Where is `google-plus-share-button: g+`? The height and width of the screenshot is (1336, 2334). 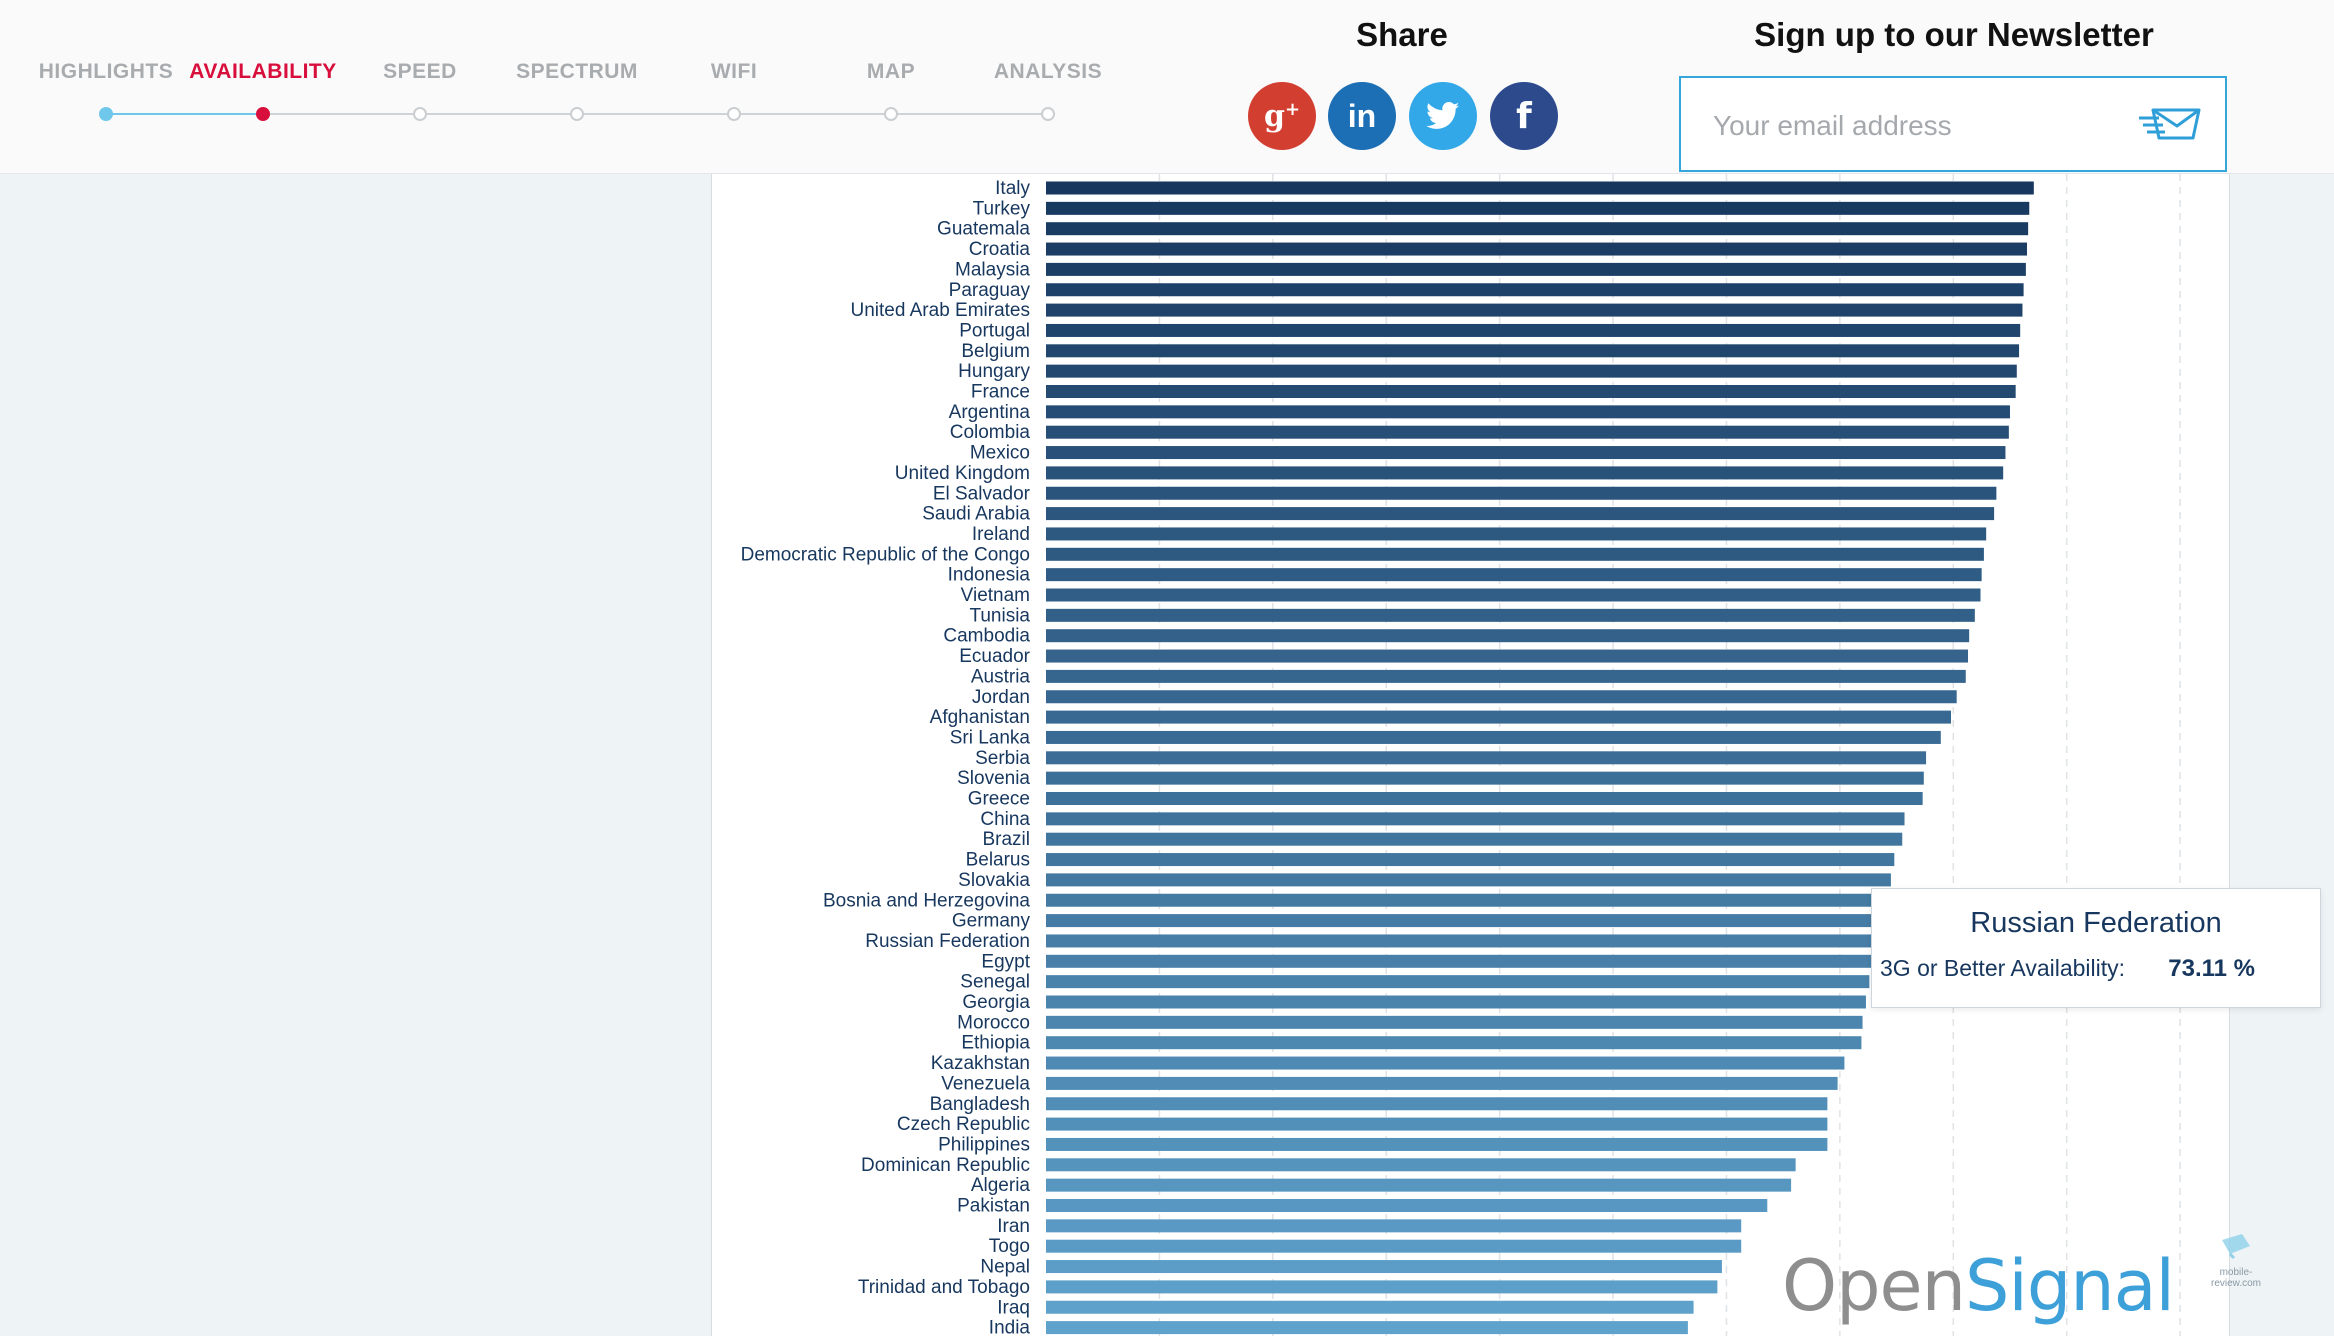 google-plus-share-button: g+ is located at coordinates (1282, 116).